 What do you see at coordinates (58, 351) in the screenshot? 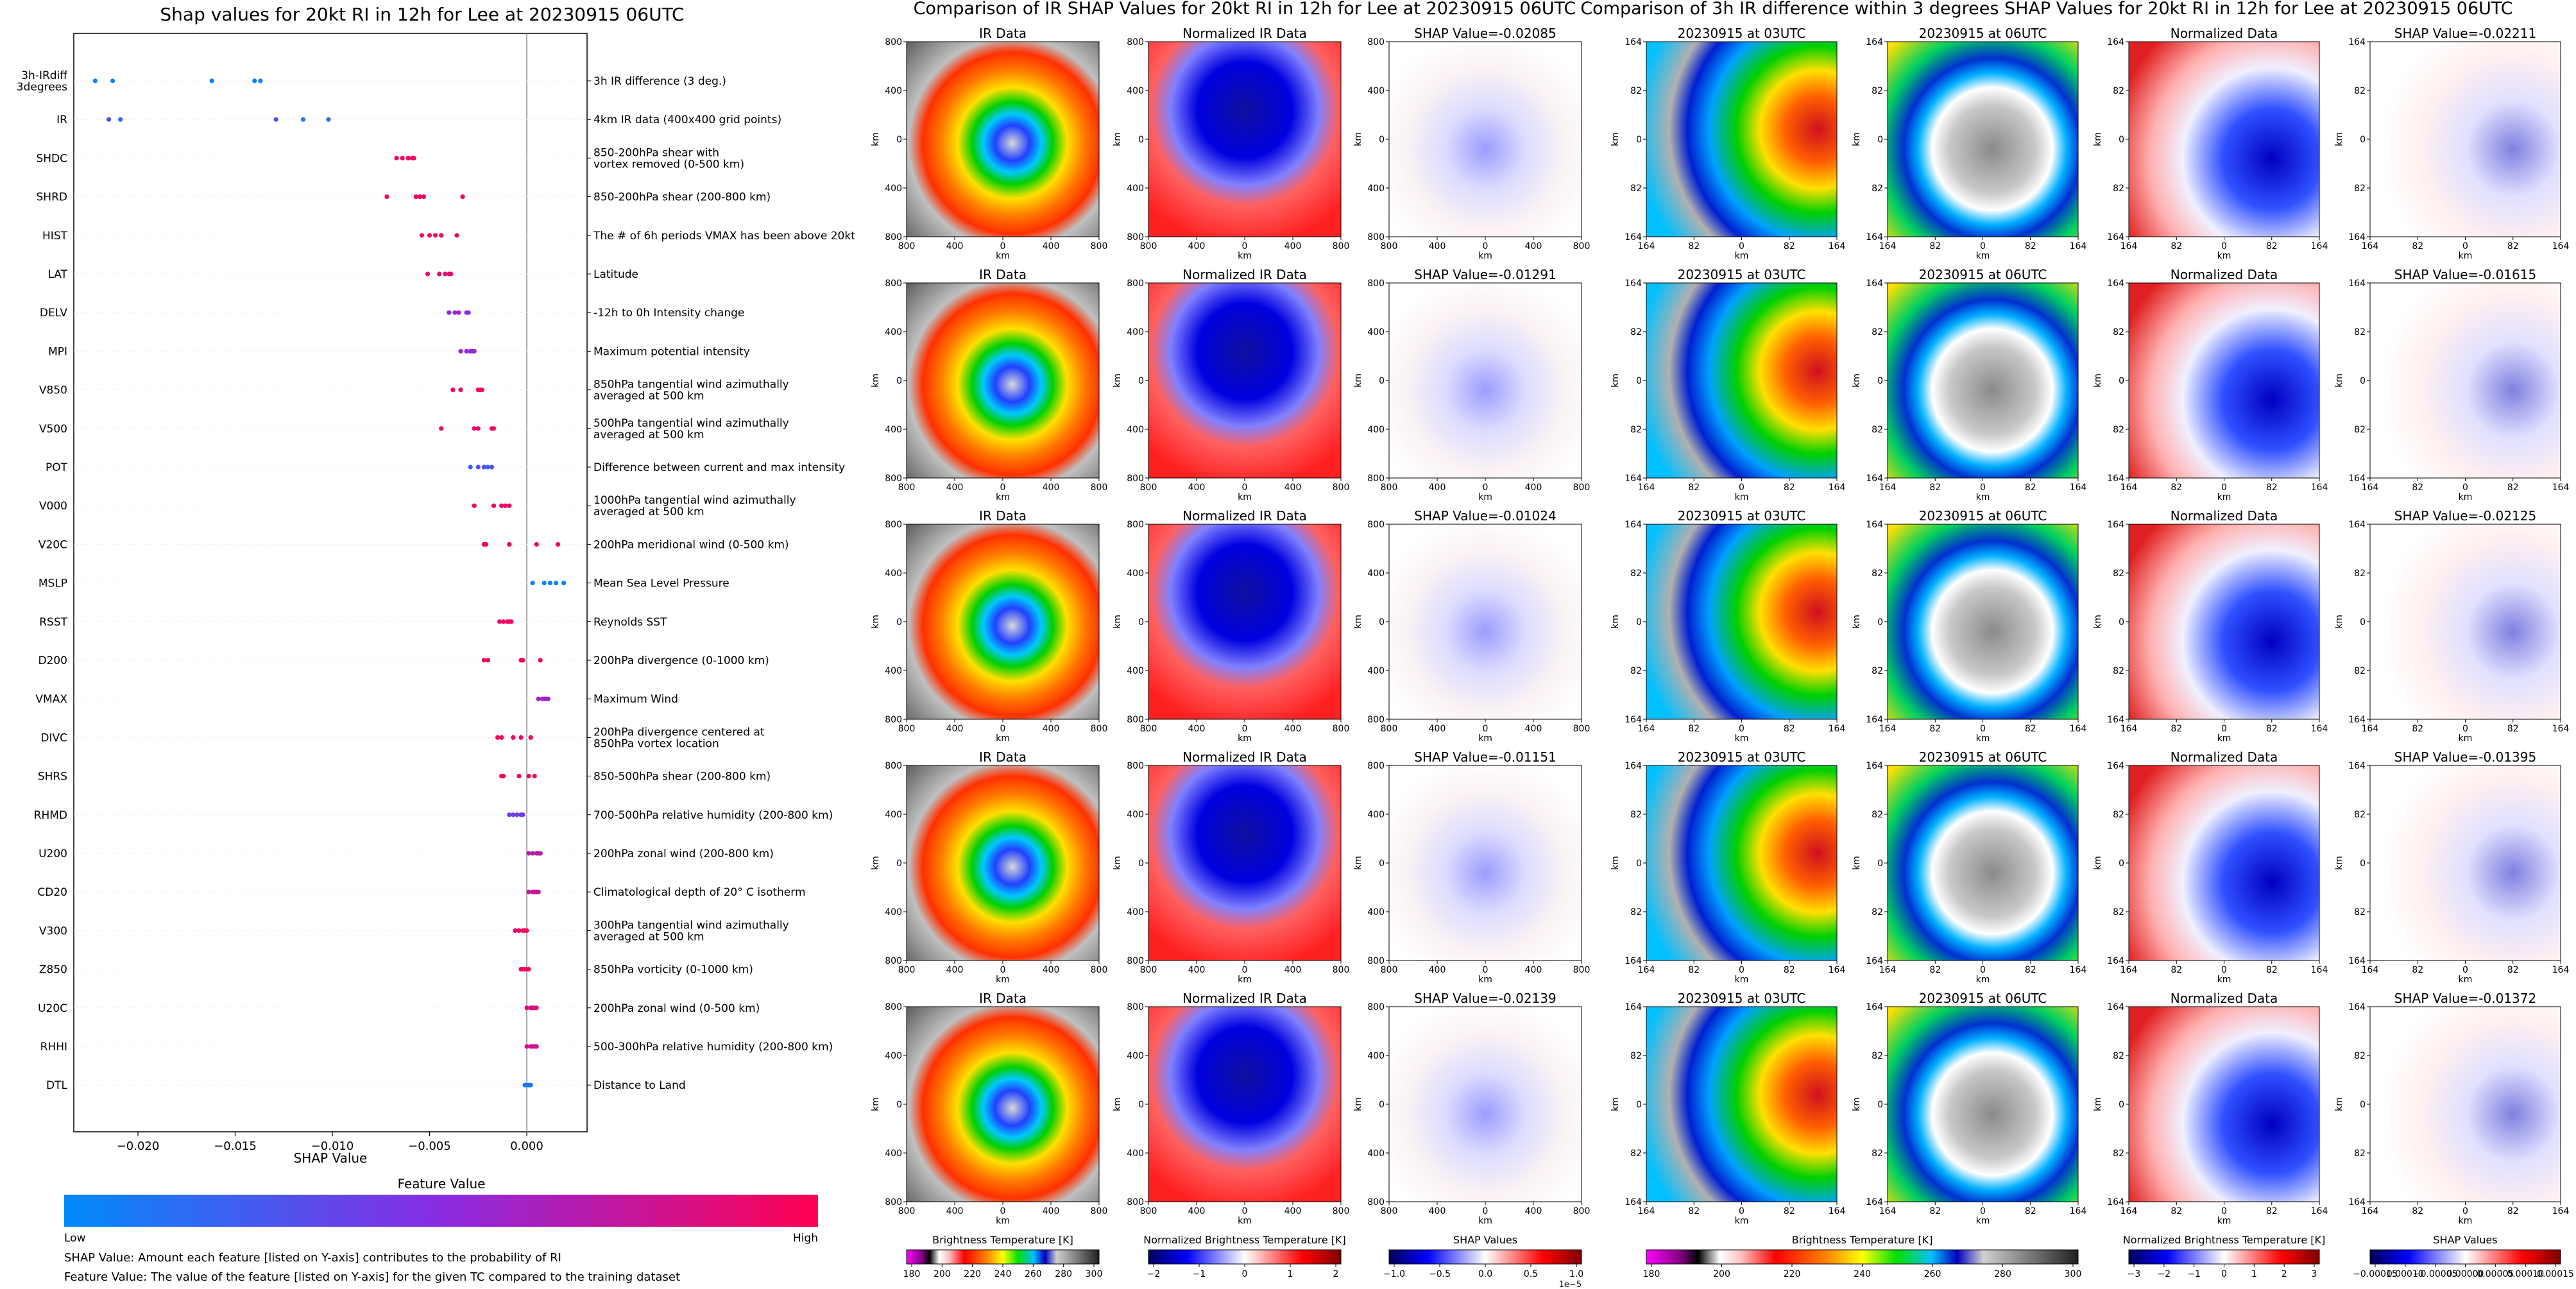
I see `feature-name: MPI` at bounding box center [58, 351].